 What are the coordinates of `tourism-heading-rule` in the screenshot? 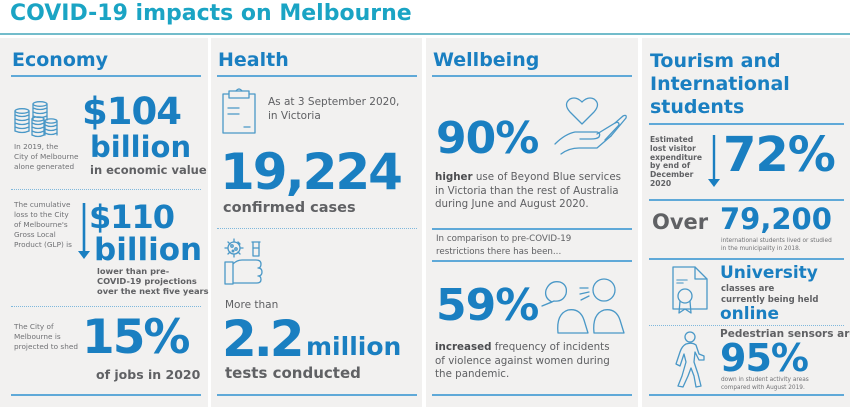 It's located at (746, 124).